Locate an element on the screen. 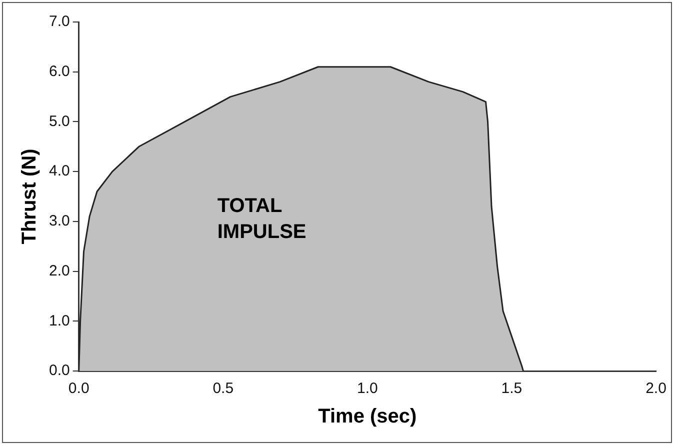 Image resolution: width=676 pixels, height=447 pixels. annotation: TOTAL IMPULSE is located at coordinates (261, 219).